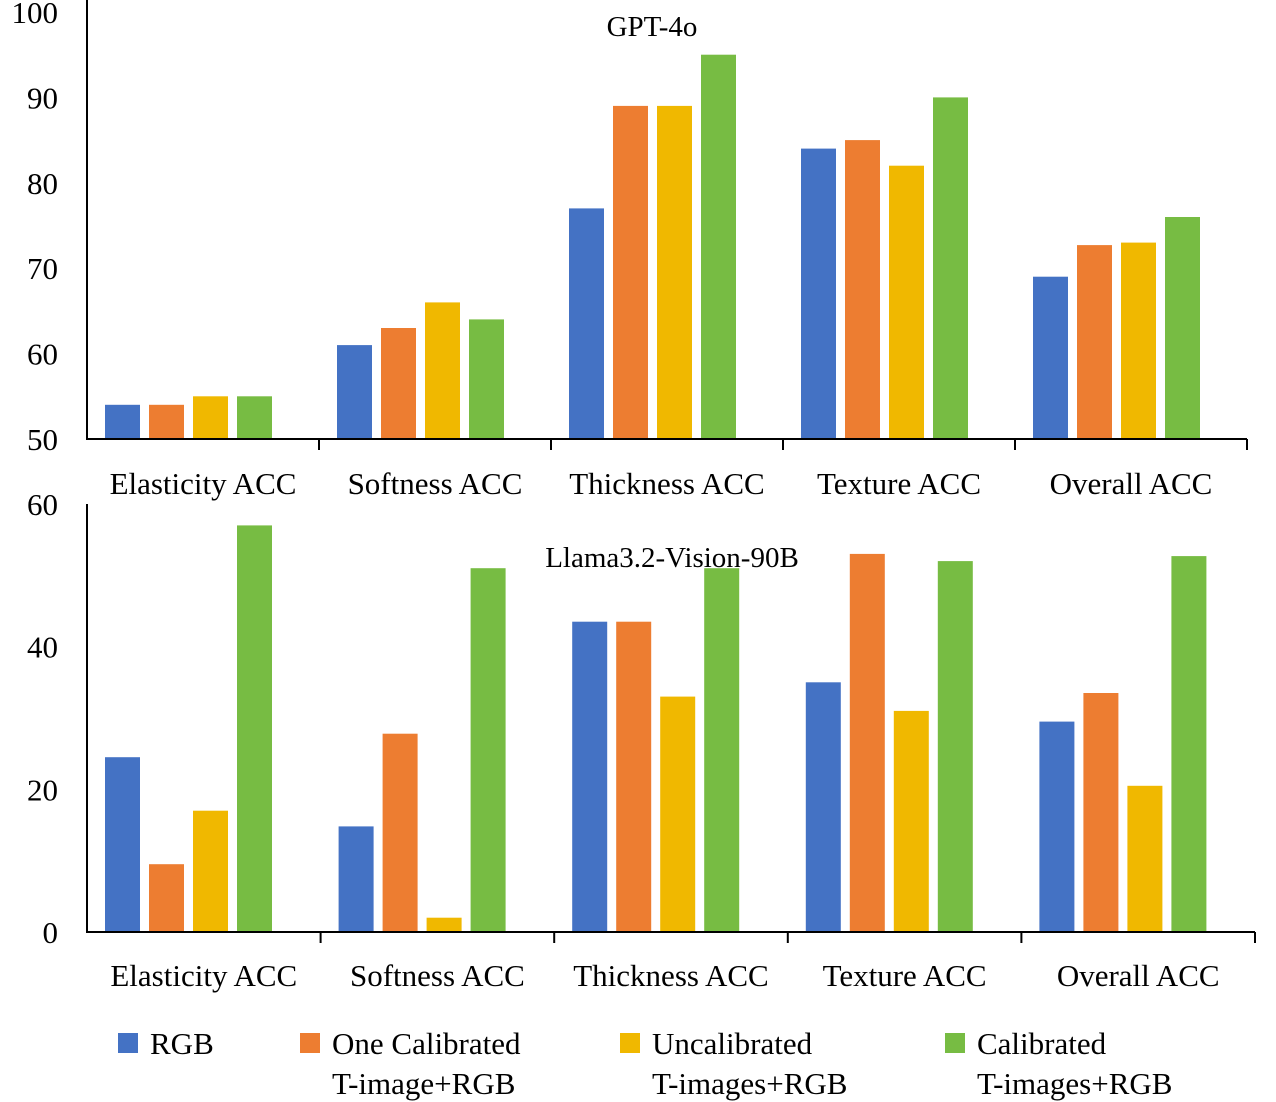 This screenshot has height=1102, width=1276. What do you see at coordinates (51, 932) in the screenshot?
I see `y-tick-label: 0` at bounding box center [51, 932].